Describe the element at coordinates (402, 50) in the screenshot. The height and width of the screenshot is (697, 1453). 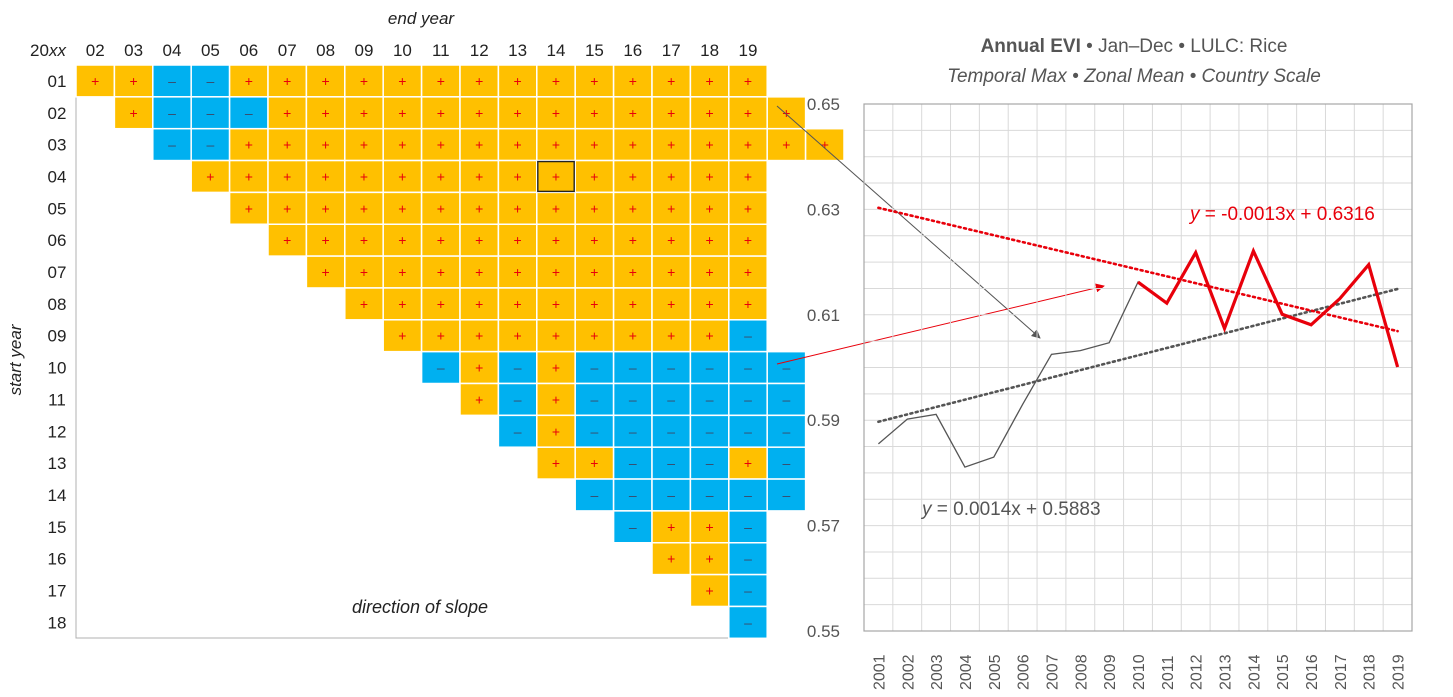
I see `end-year-tick-label: 10` at that location.